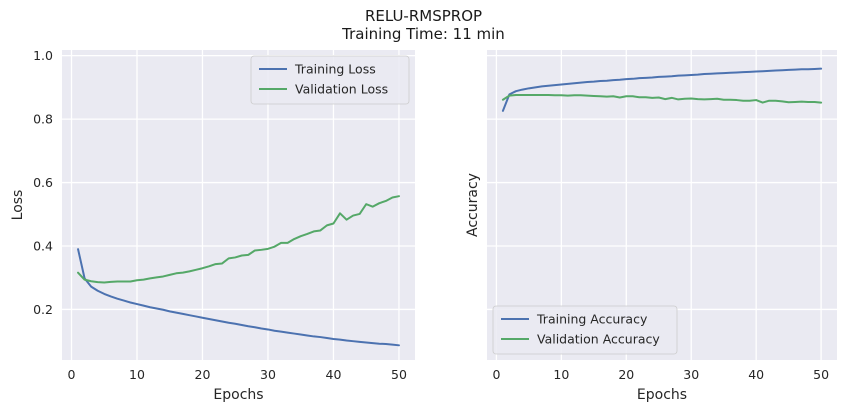  What do you see at coordinates (691, 374) in the screenshot?
I see `accuracy-x-tick-label: 30` at bounding box center [691, 374].